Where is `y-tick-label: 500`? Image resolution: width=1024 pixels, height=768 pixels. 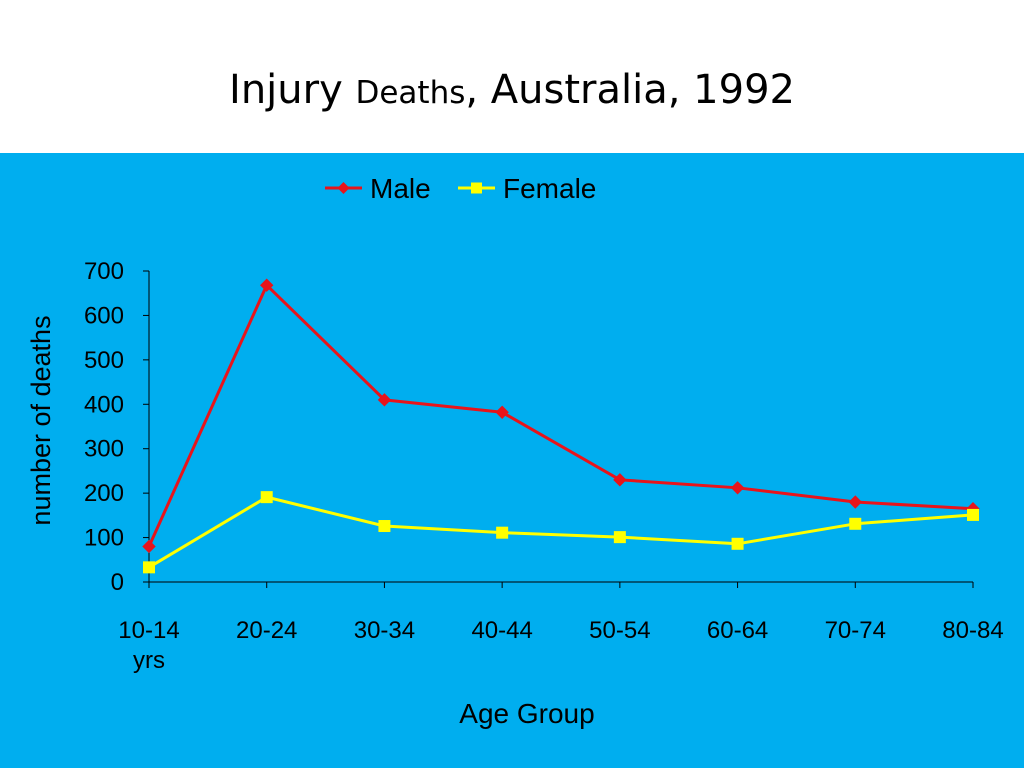
y-tick-label: 500 is located at coordinates (104, 360).